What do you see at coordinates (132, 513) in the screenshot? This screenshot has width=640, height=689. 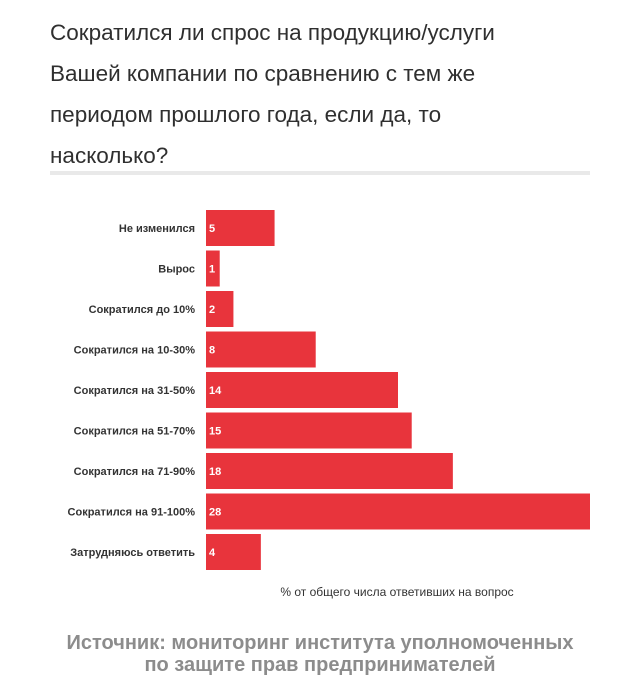 I see `category-label: Сократился на 91-100%` at bounding box center [132, 513].